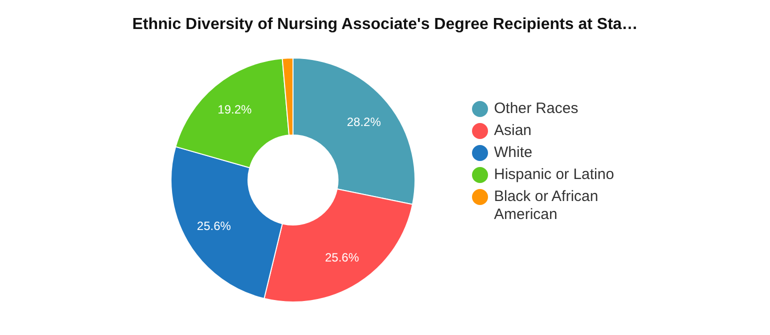 This screenshot has width=770, height=335. Describe the element at coordinates (364, 122) in the screenshot. I see `data-label: 28.2%` at that location.